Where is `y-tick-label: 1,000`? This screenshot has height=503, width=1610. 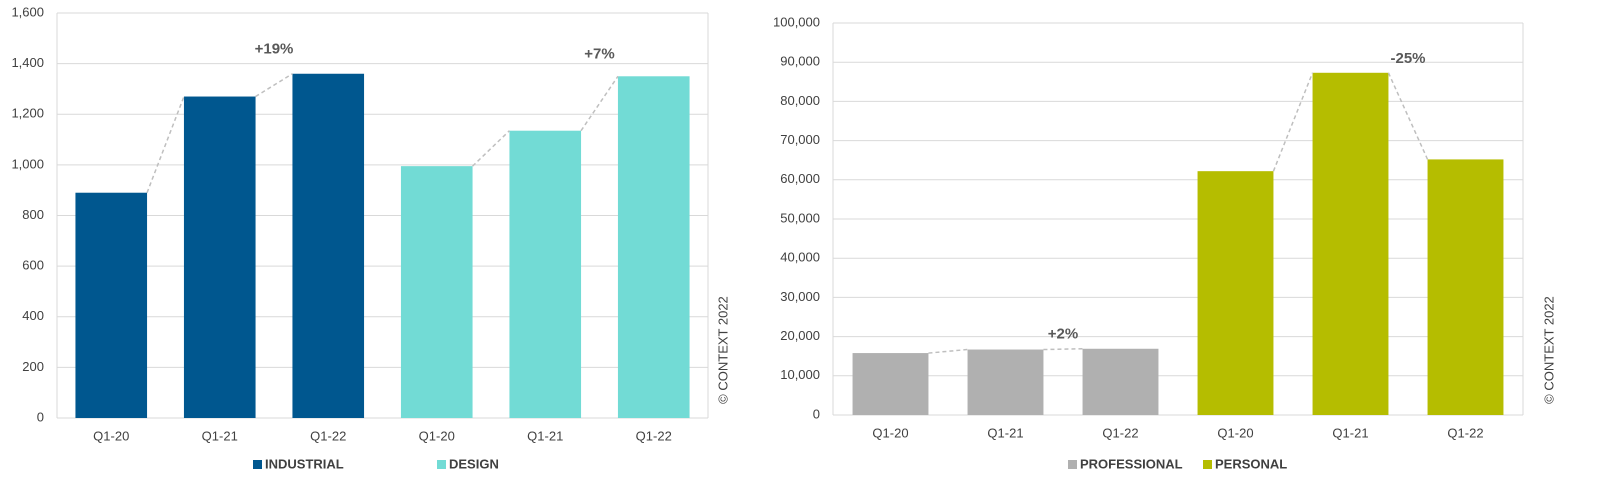 y-tick-label: 1,000 is located at coordinates (27, 163).